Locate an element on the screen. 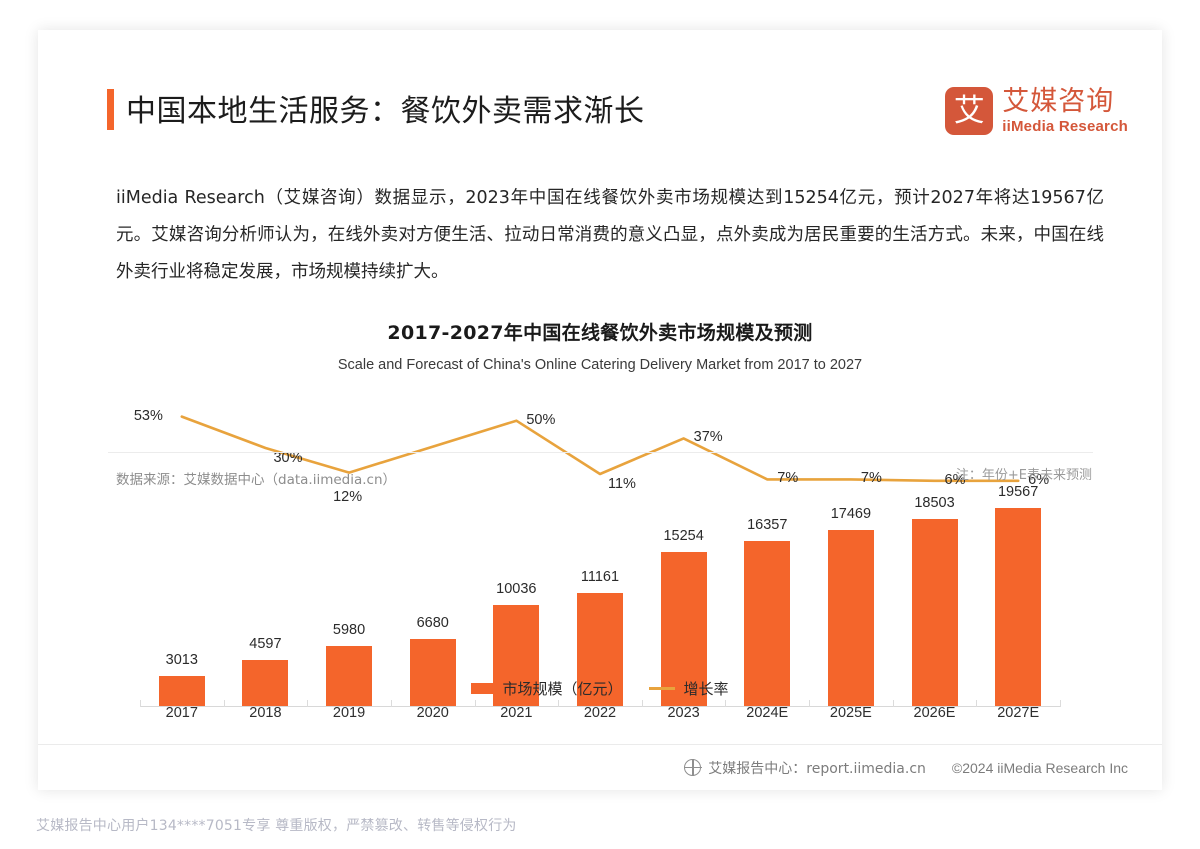 The width and height of the screenshot is (1200, 849). bar-value-label: 5980 is located at coordinates (349, 629).